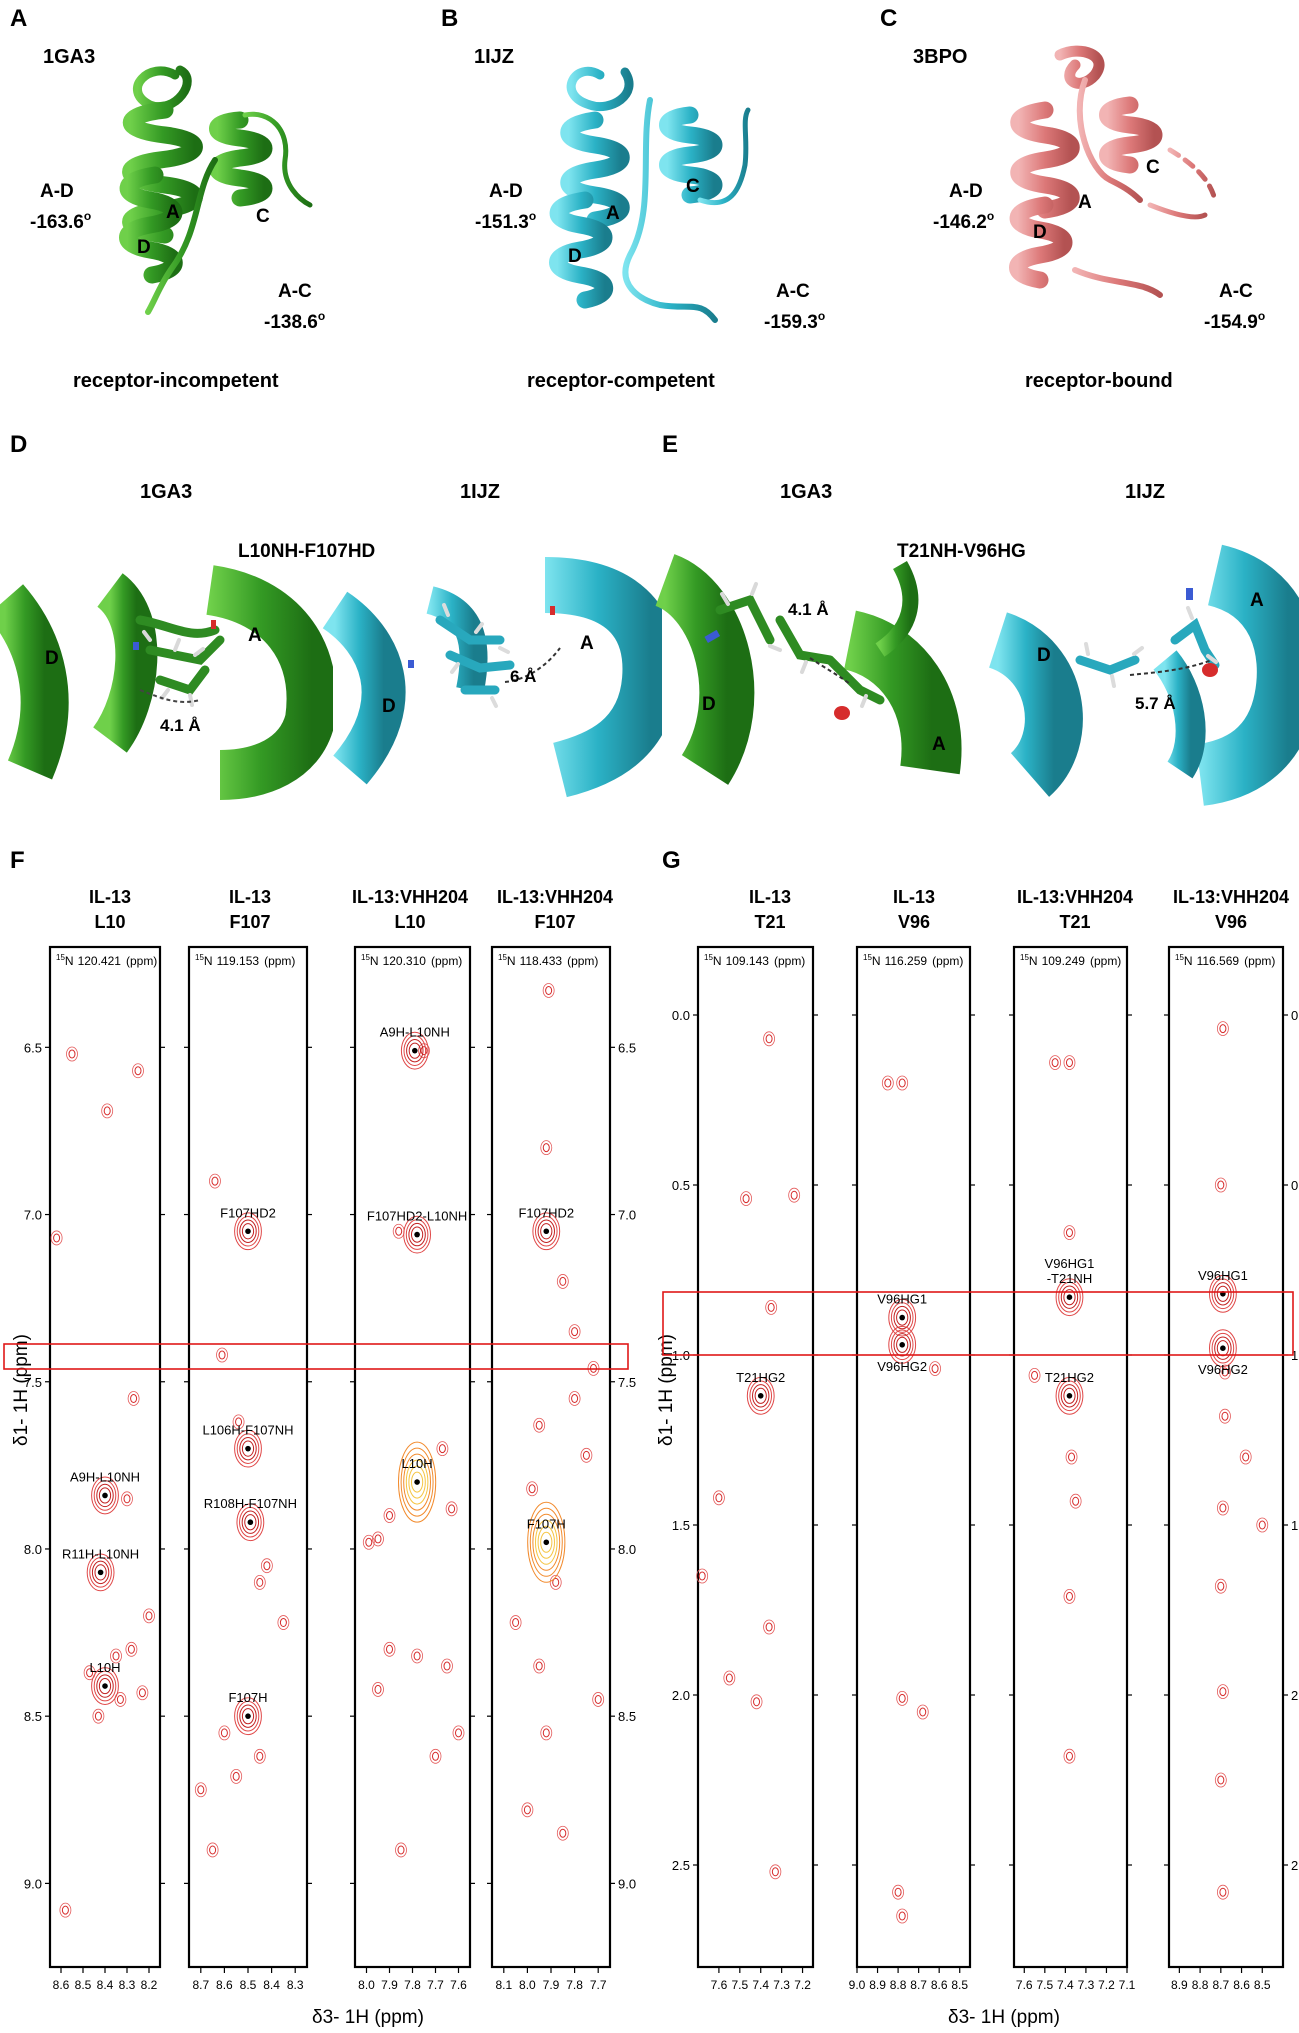 Image resolution: width=1299 pixels, height=2033 pixels. Describe the element at coordinates (271, 1985) in the screenshot. I see `x-tick-label: 8.4` at that location.